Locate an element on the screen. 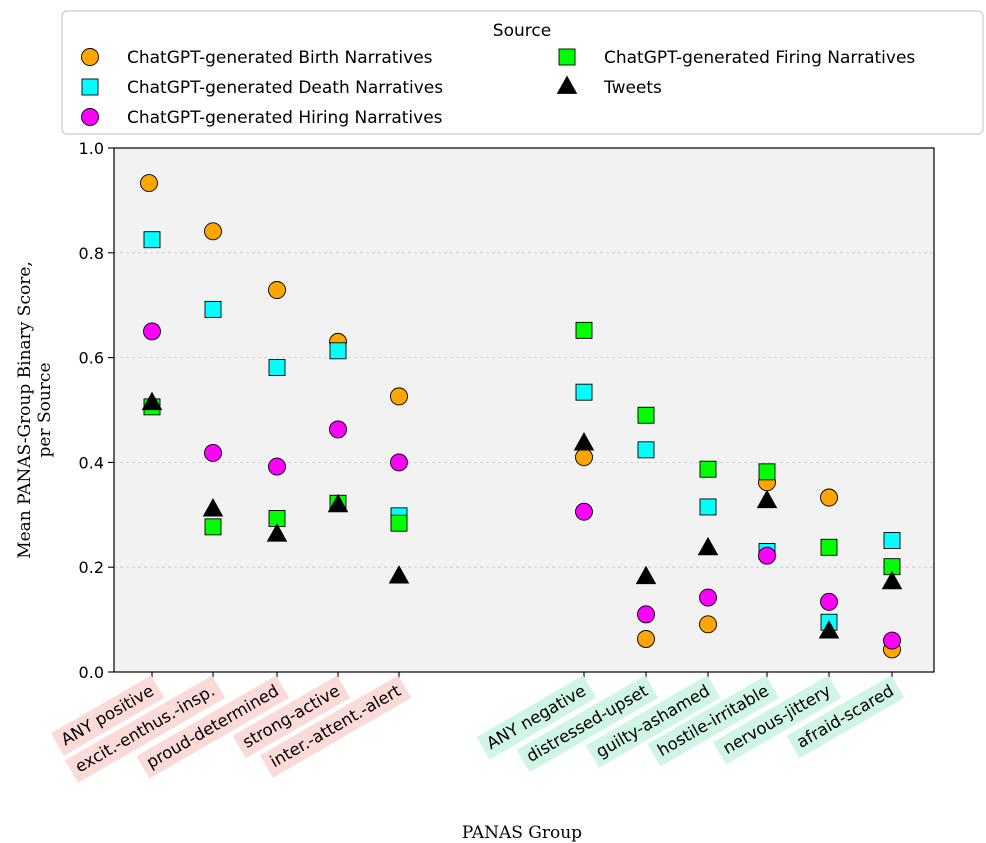 The width and height of the screenshot is (986, 843). legend-entry-chatgpt-generated-birth-narratives: ChatGPT-generated Birth Narratives is located at coordinates (257, 58).